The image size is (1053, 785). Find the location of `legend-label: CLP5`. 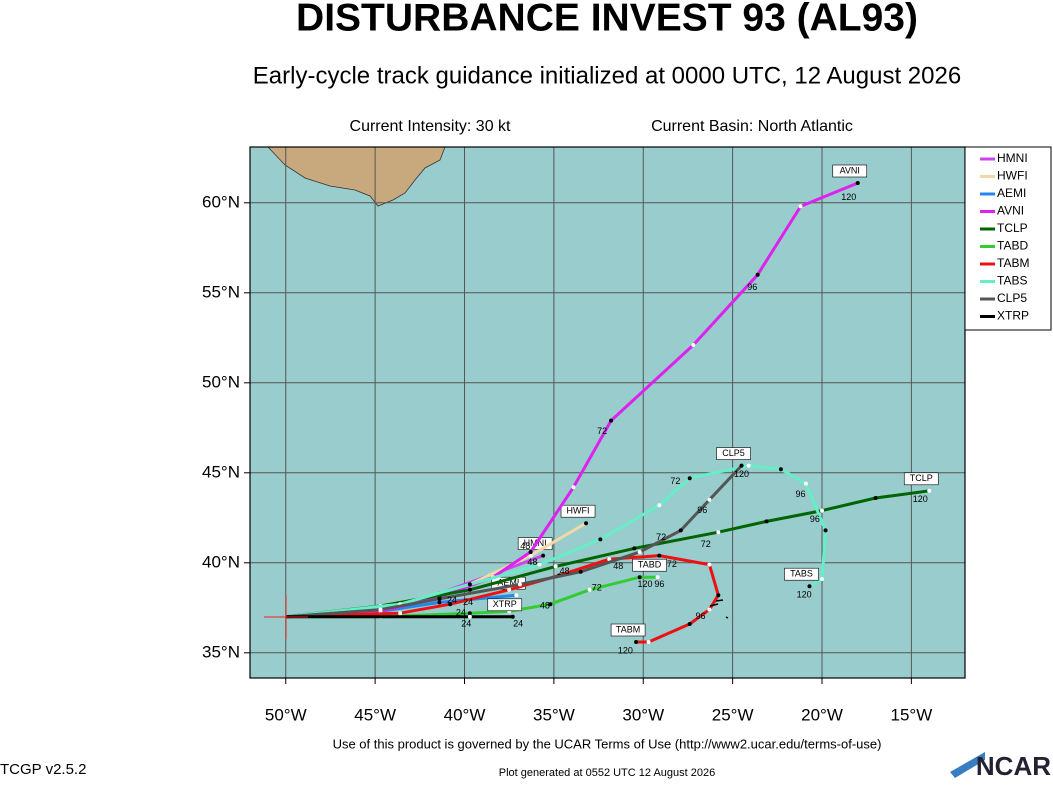

legend-label: CLP5 is located at coordinates (1012, 298).